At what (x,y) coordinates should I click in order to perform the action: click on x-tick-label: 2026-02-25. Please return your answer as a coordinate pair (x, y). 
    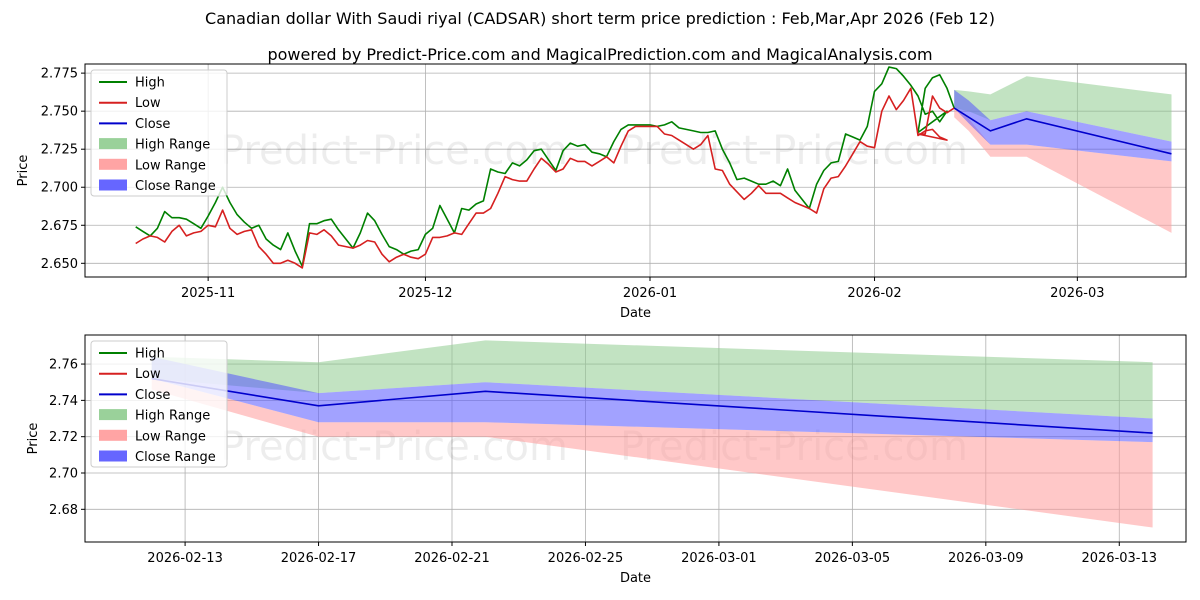
    Looking at the image, I should click on (586, 558).